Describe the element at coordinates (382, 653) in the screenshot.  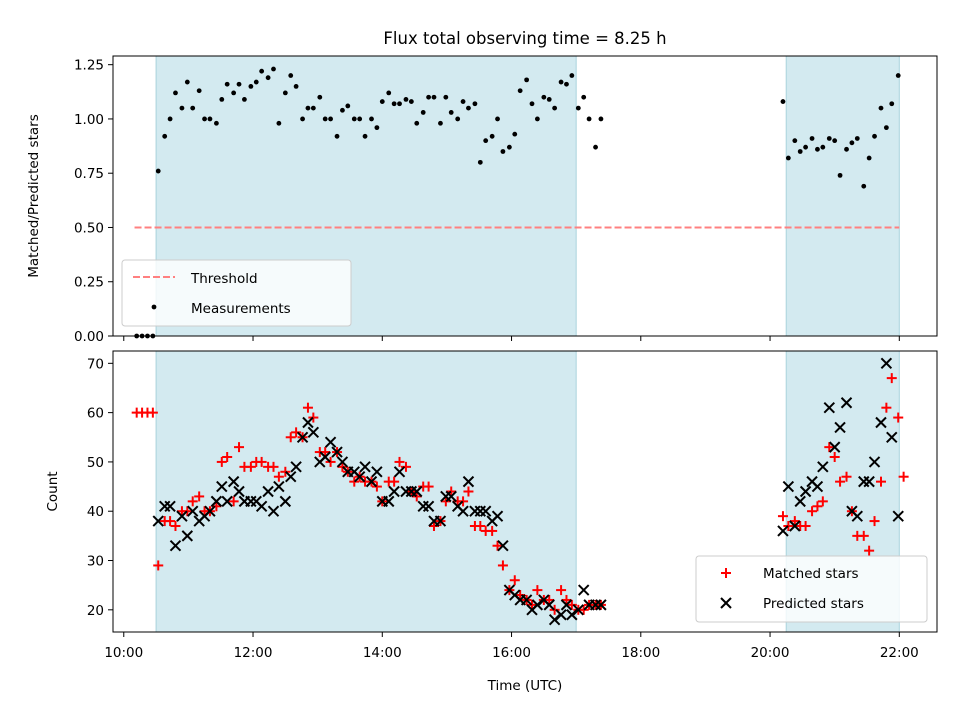
I see `x-tick-label: 14:00` at that location.